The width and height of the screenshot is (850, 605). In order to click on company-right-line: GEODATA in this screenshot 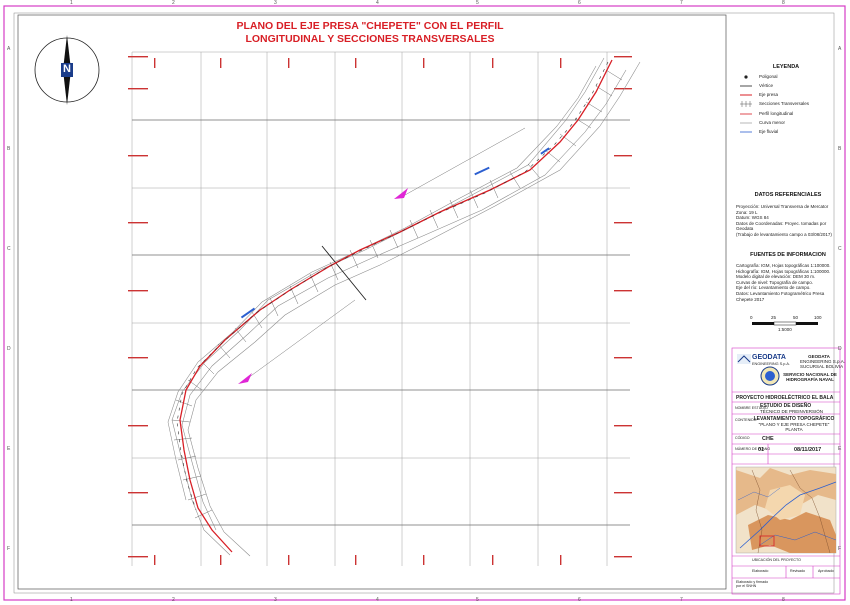, I will do `click(819, 356)`.